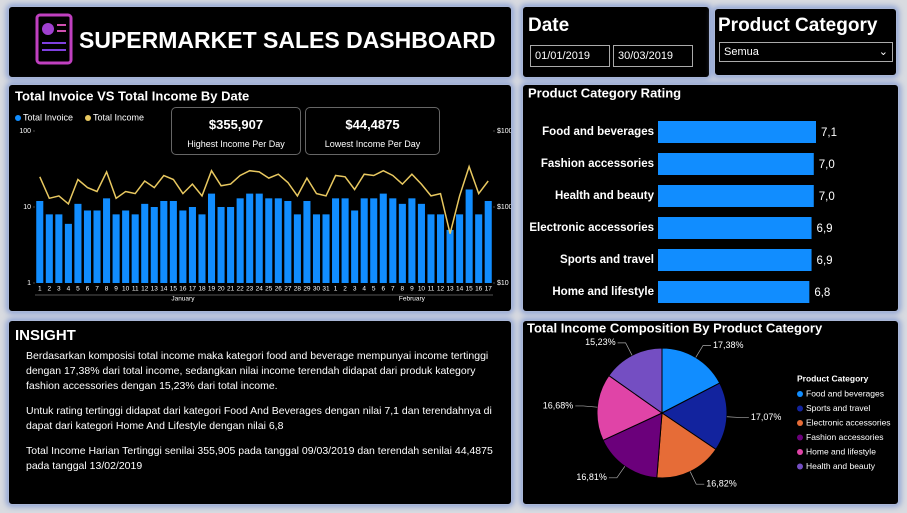  Describe the element at coordinates (766, 417) in the screenshot. I see `slice-label: 17,07%` at that location.